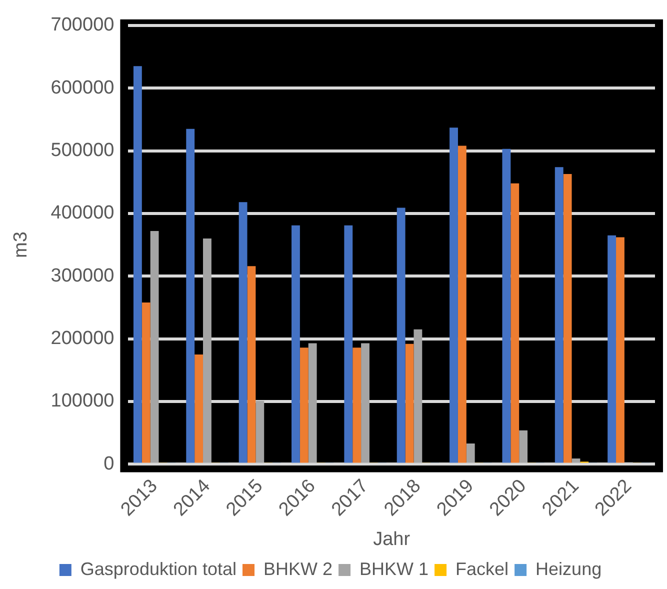 The height and width of the screenshot is (589, 667). What do you see at coordinates (82, 151) in the screenshot?
I see `y-tick-label: 500000` at bounding box center [82, 151].